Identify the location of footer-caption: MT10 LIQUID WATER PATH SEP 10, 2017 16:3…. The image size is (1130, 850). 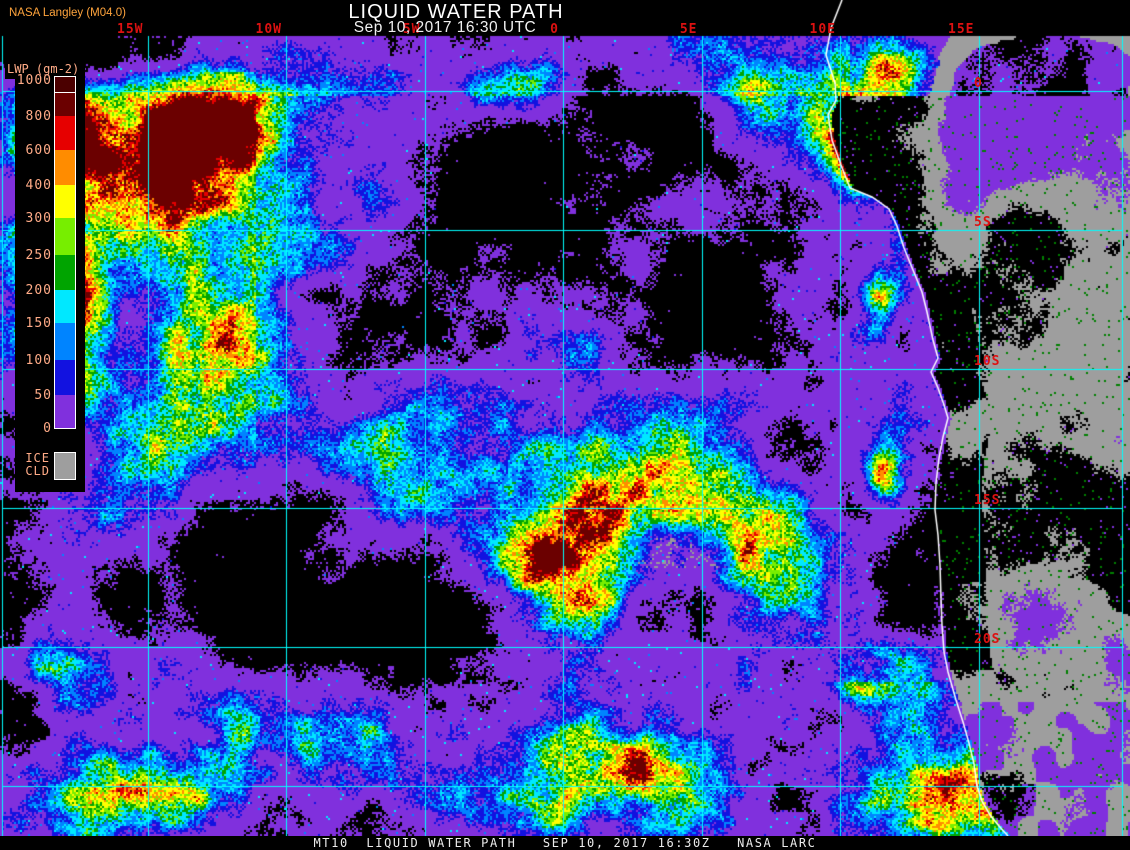
(565, 843).